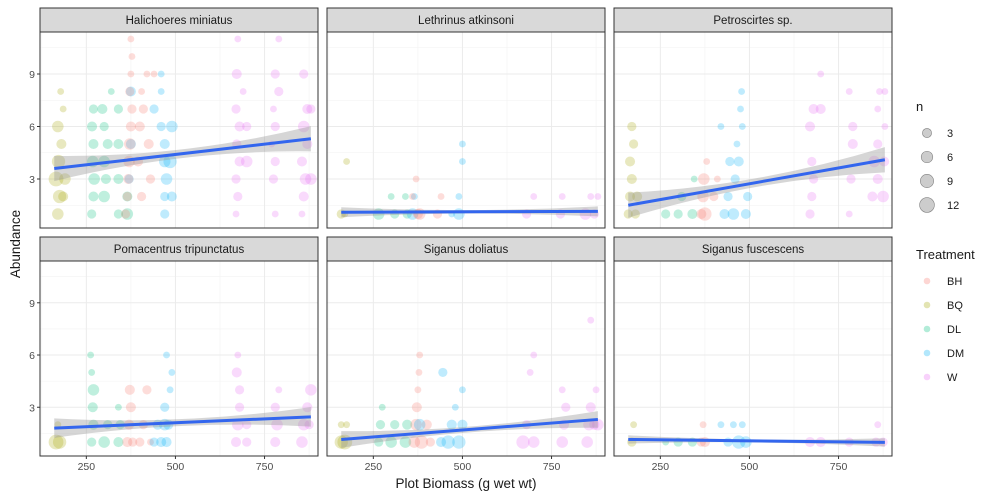 The width and height of the screenshot is (1000, 500). I want to click on facet-title: Siganus fuscescens, so click(753, 250).